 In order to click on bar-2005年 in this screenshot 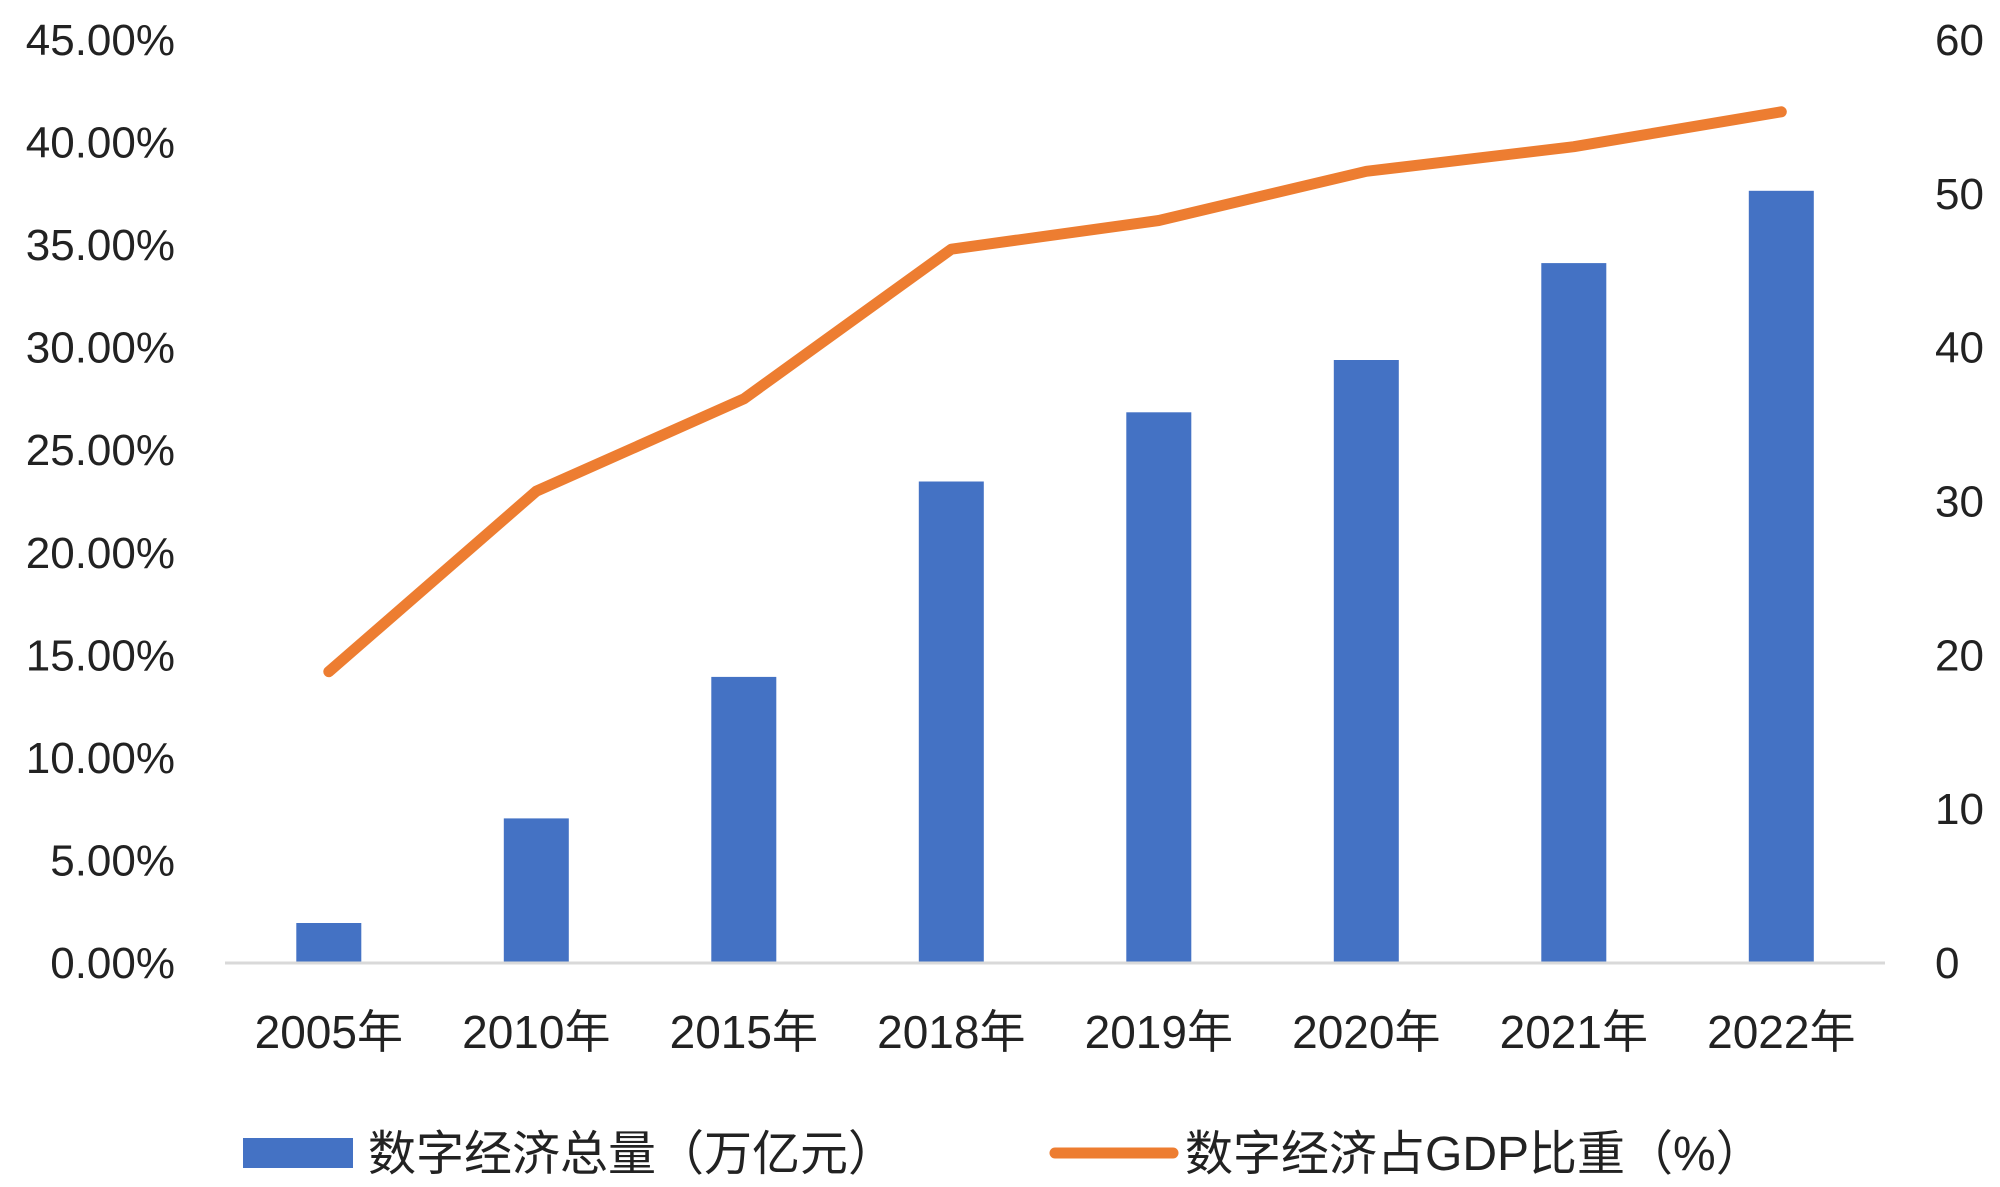, I will do `click(329, 943)`.